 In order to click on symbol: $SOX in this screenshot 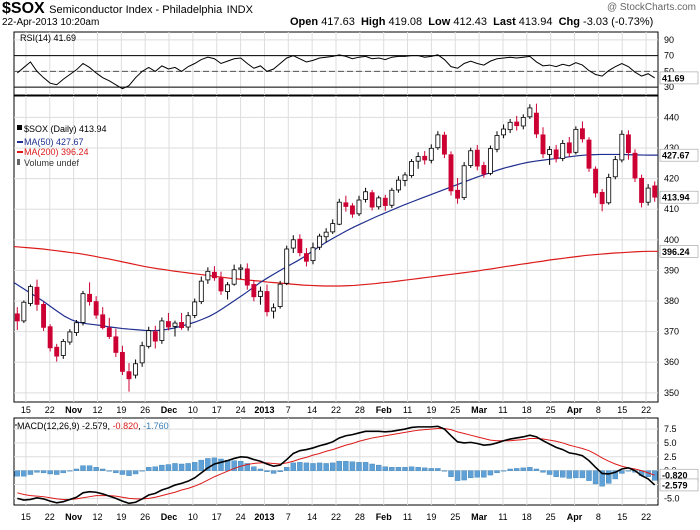, I will do `click(23, 8)`.